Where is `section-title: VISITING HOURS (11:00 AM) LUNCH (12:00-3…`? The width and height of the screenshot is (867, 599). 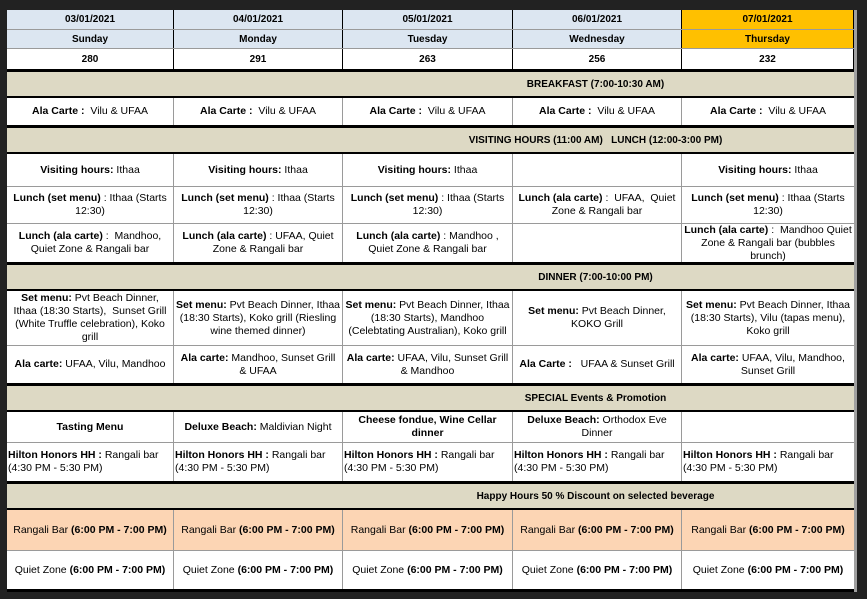
section-title: VISITING HOURS (11:00 AM) LUNCH (12:00-3… is located at coordinates (595, 140).